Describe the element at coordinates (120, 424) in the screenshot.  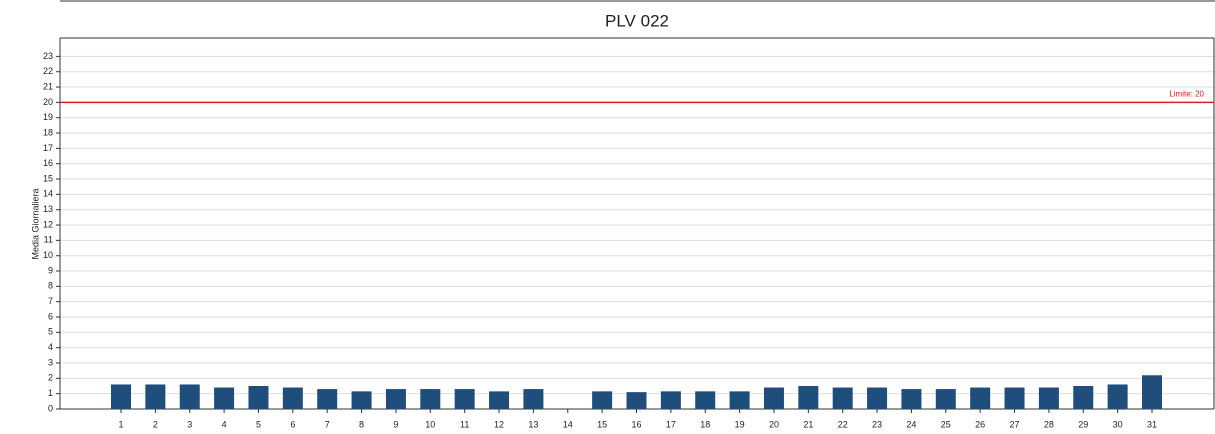
I see `x-tick-label: 1` at that location.